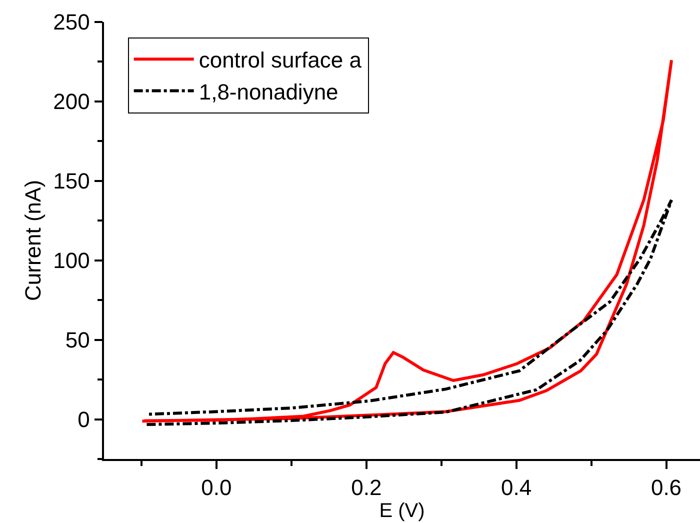 Image resolution: width=700 pixels, height=523 pixels. Describe the element at coordinates (516, 487) in the screenshot. I see `x-tick-label: 0.4` at that location.